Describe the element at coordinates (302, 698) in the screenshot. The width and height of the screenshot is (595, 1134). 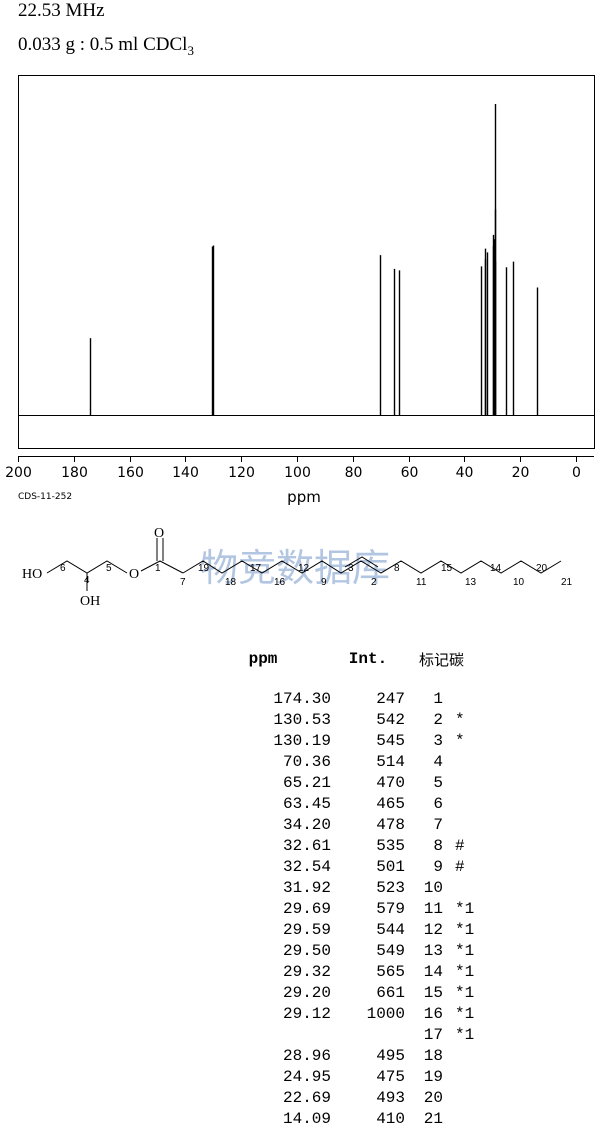
I see `peak-ppm: 174.30` at that location.